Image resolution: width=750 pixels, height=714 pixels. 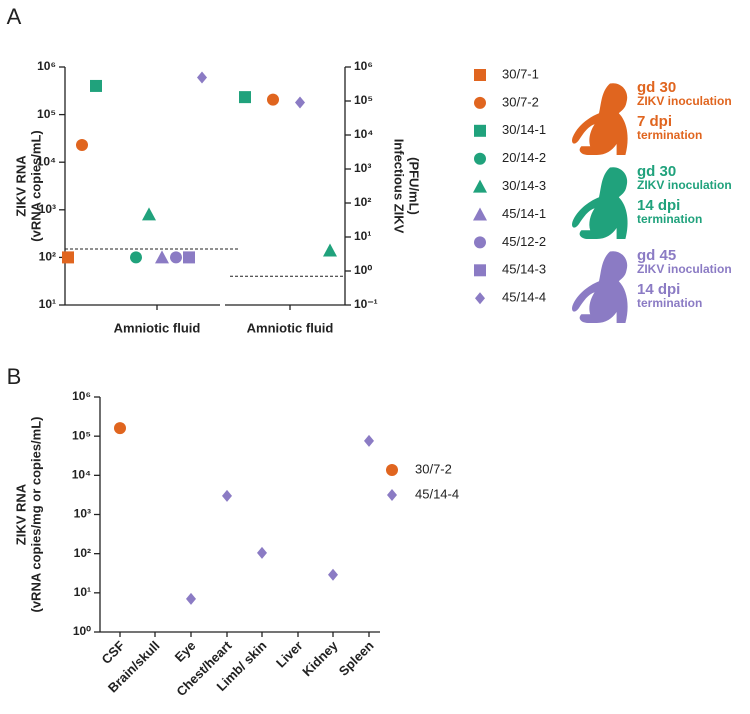 What do you see at coordinates (35, 185) in the screenshot?
I see `y-axis-label: (vRNA copies/mL)` at bounding box center [35, 185].